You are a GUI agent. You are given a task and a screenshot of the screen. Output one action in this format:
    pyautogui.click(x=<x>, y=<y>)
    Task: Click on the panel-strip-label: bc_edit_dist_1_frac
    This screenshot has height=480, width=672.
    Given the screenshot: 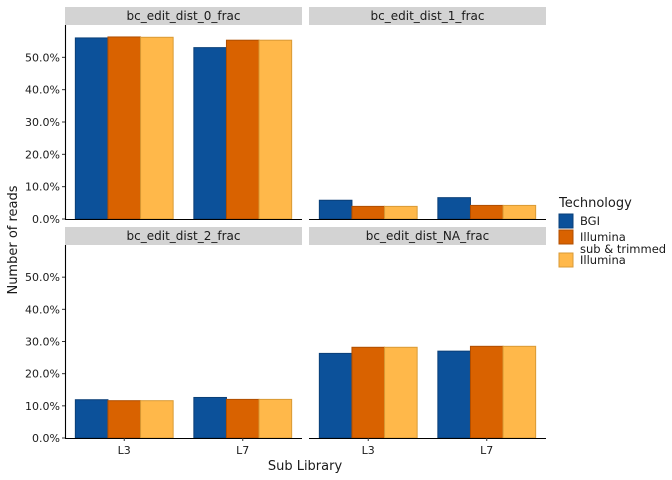 What is the action you would take?
    pyautogui.click(x=428, y=16)
    